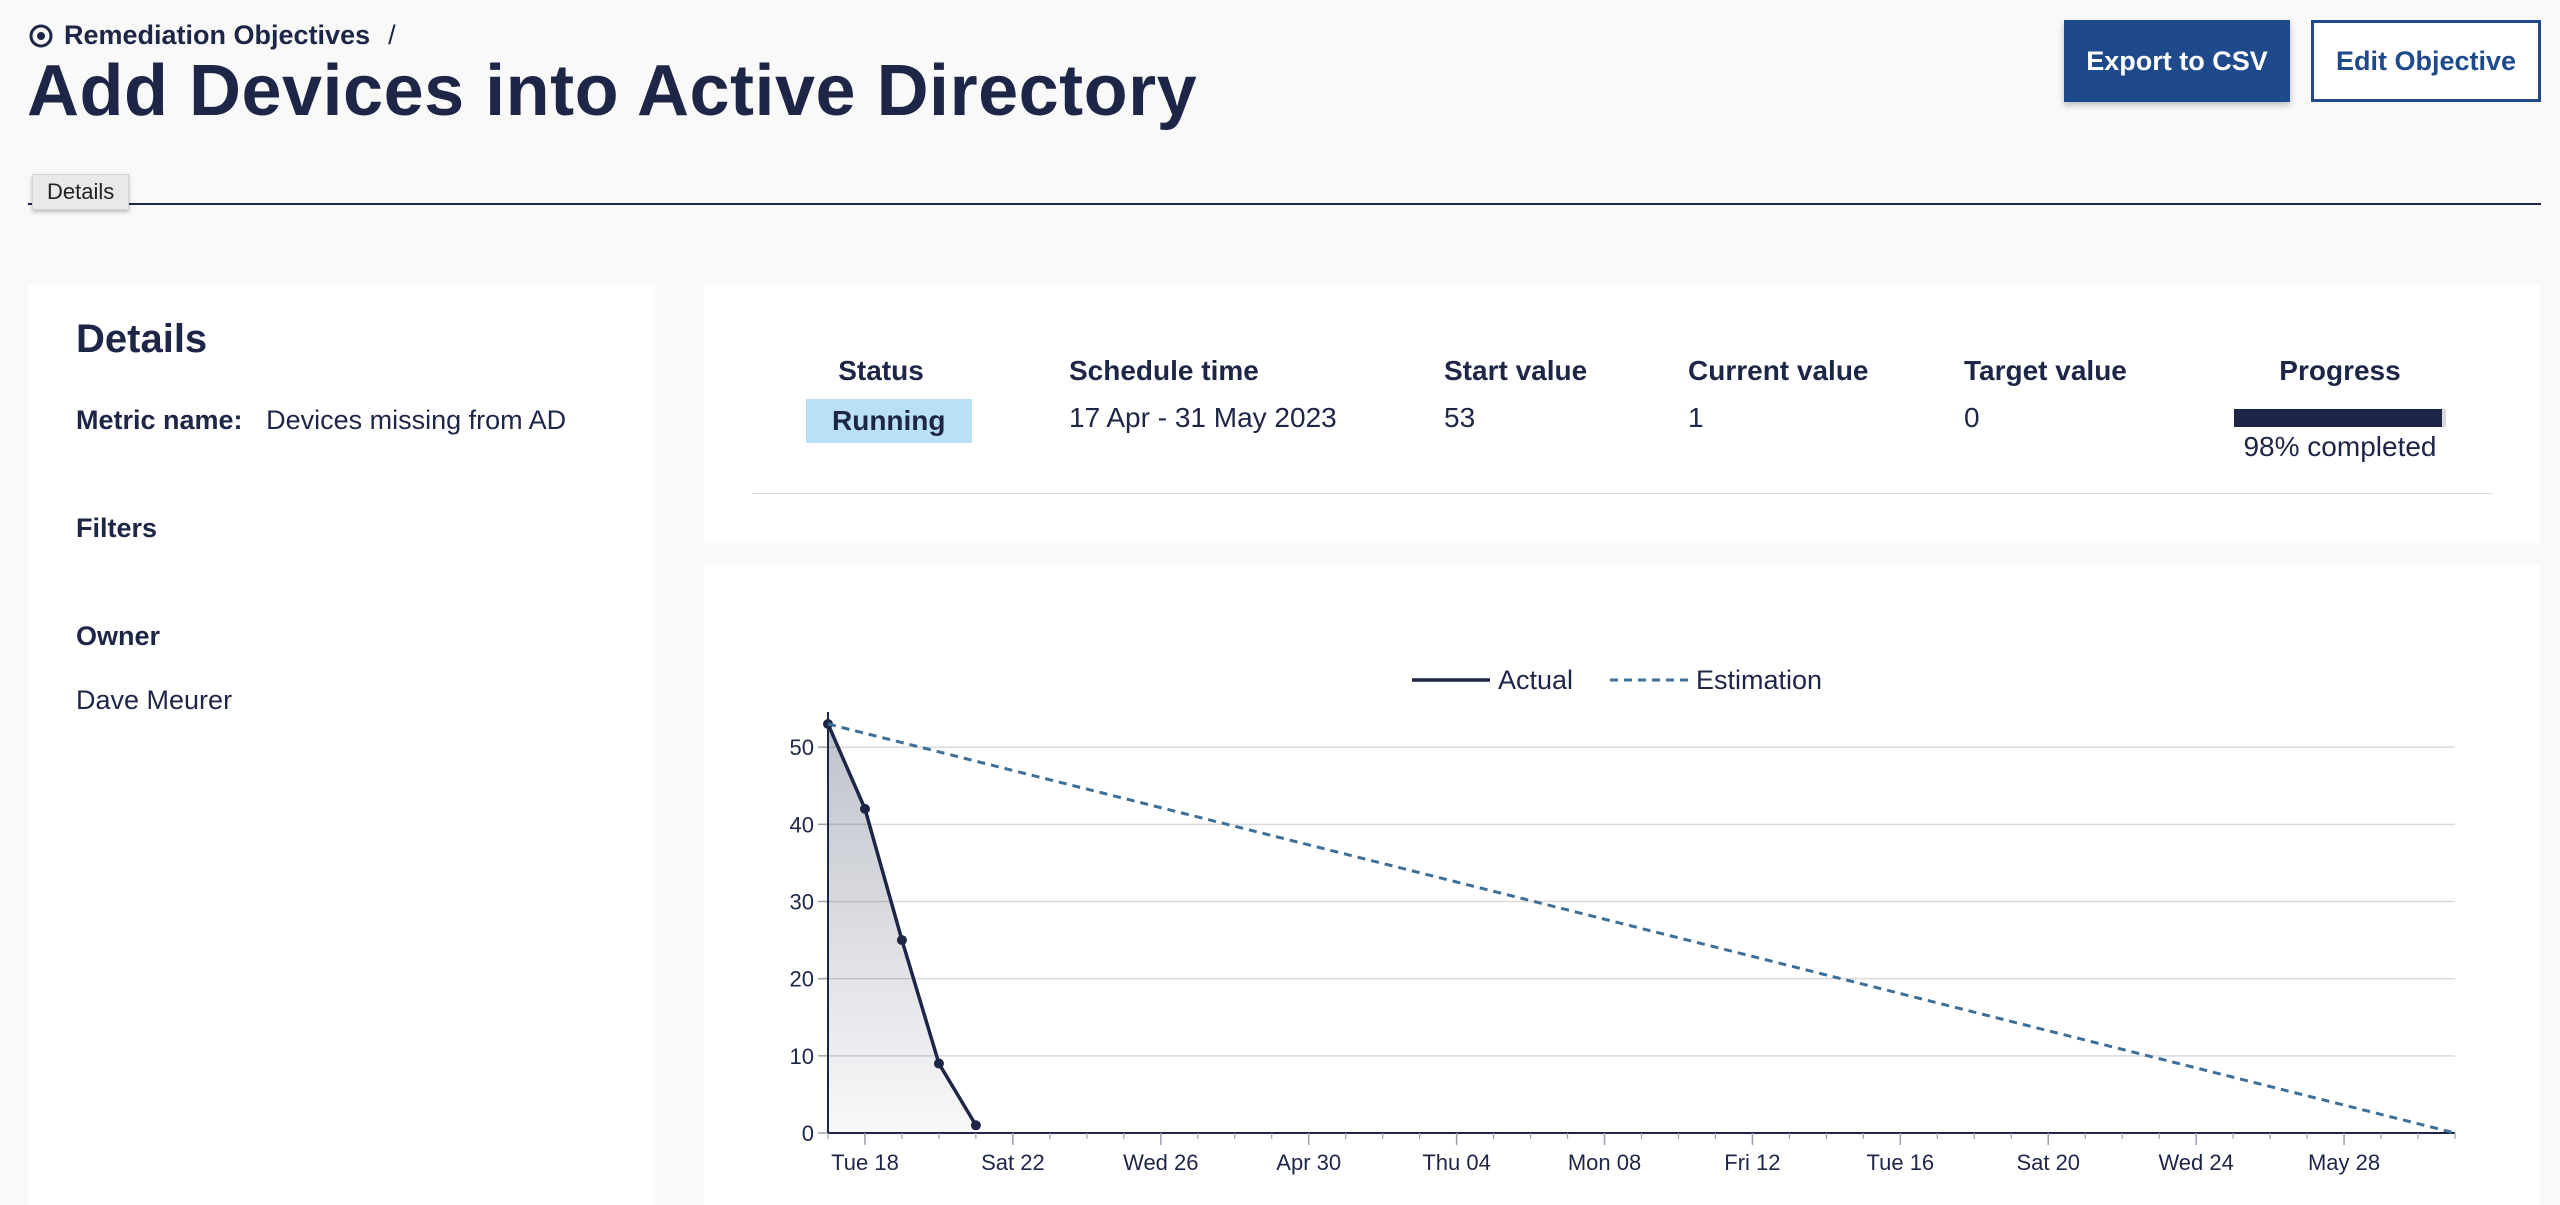  What do you see at coordinates (1696, 417) in the screenshot?
I see `current-value: 1` at bounding box center [1696, 417].